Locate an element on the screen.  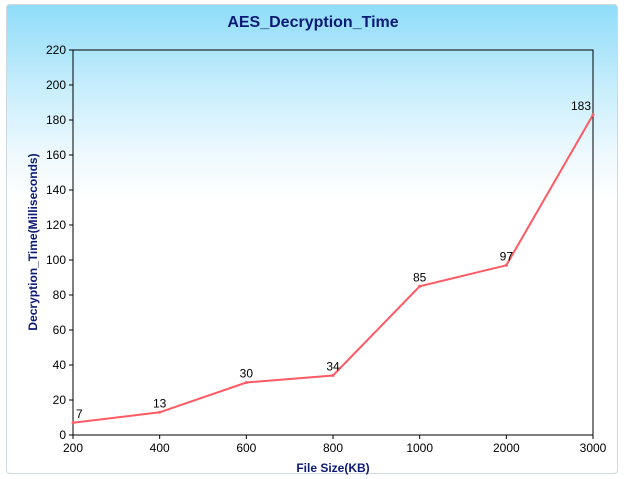
data-label: 13 is located at coordinates (160, 403).